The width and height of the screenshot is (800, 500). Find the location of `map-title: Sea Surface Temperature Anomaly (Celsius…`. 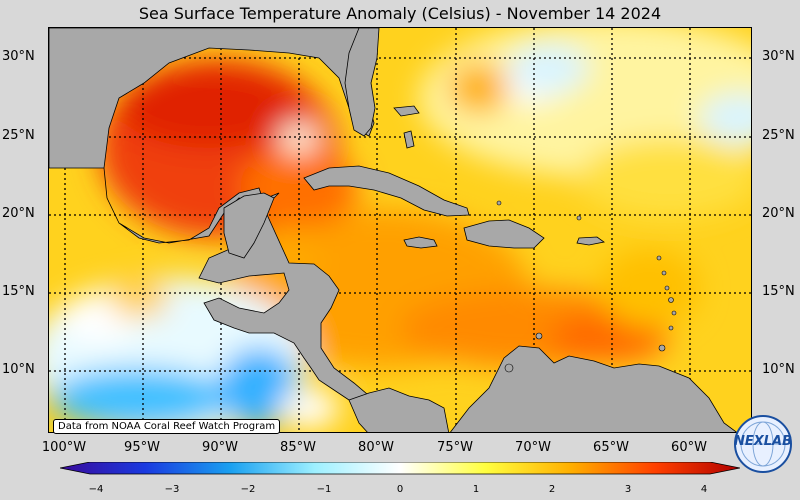

map-title: Sea Surface Temperature Anomaly (Celsius… is located at coordinates (400, 13).